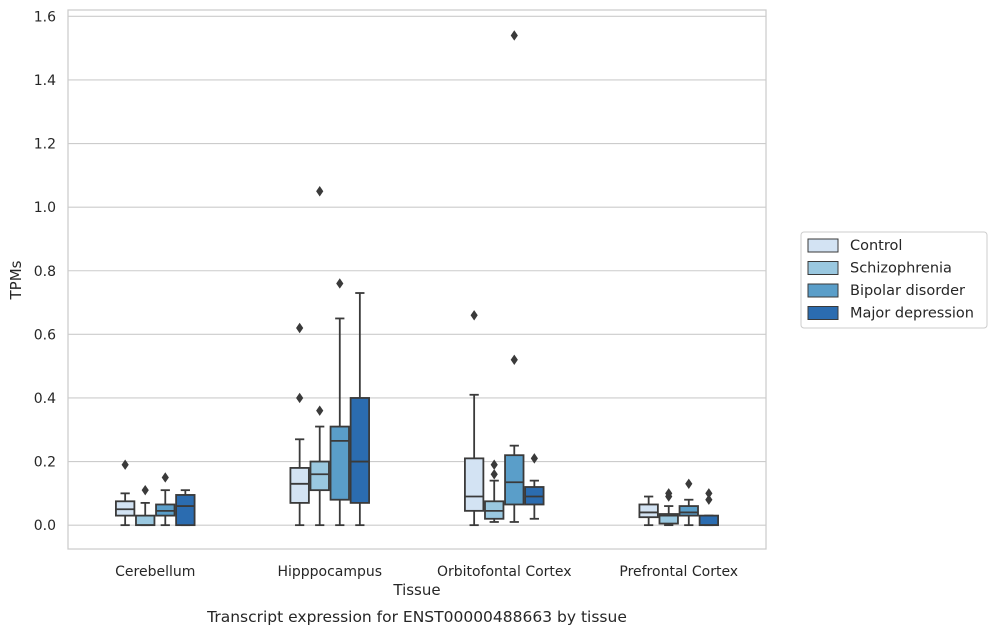 The width and height of the screenshot is (997, 639). I want to click on x-tick-label: Cerebellum, so click(155, 572).